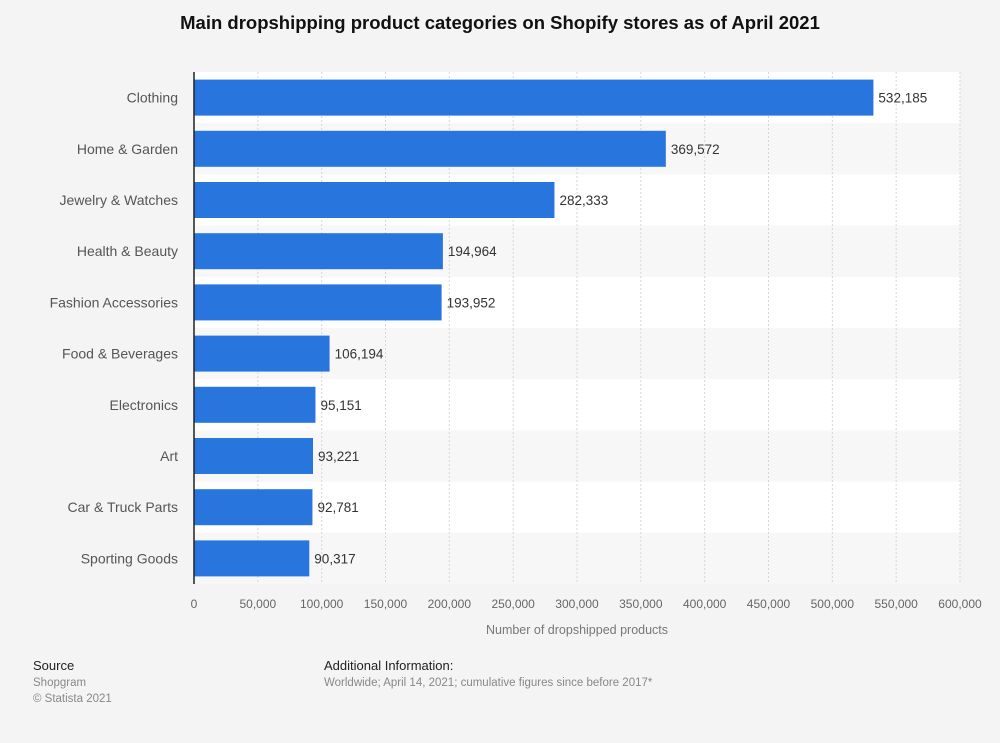 This screenshot has height=743, width=1000. Describe the element at coordinates (127, 251) in the screenshot. I see `y-category-label: Health & Beauty` at that location.